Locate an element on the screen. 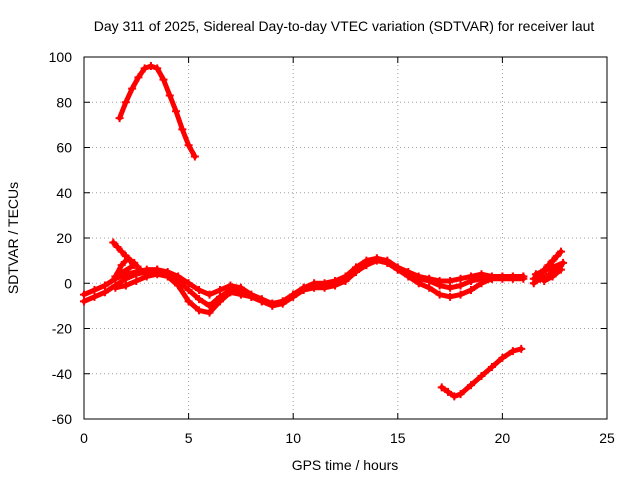  series-late-cluster is located at coordinates (548, 267).